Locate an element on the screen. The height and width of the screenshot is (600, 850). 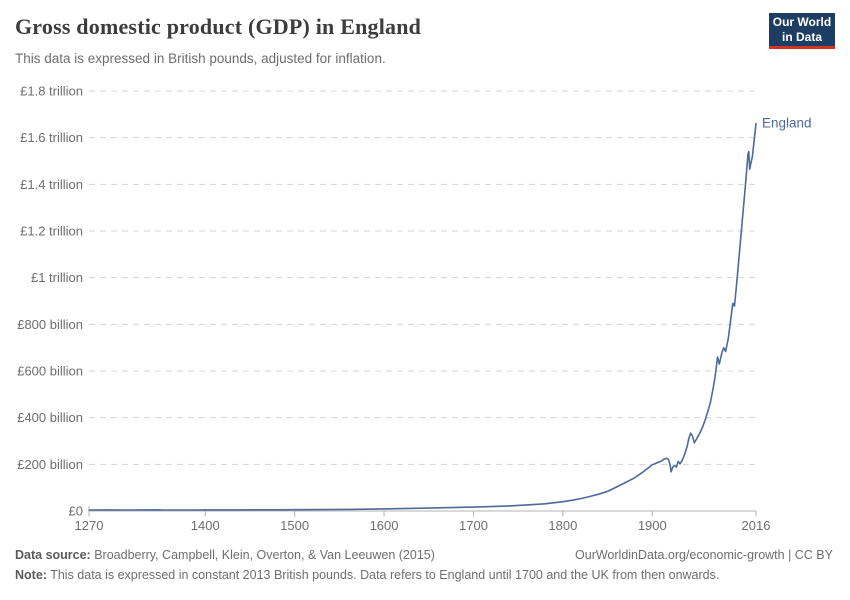
x-tick-label: 1500 is located at coordinates (294, 525).